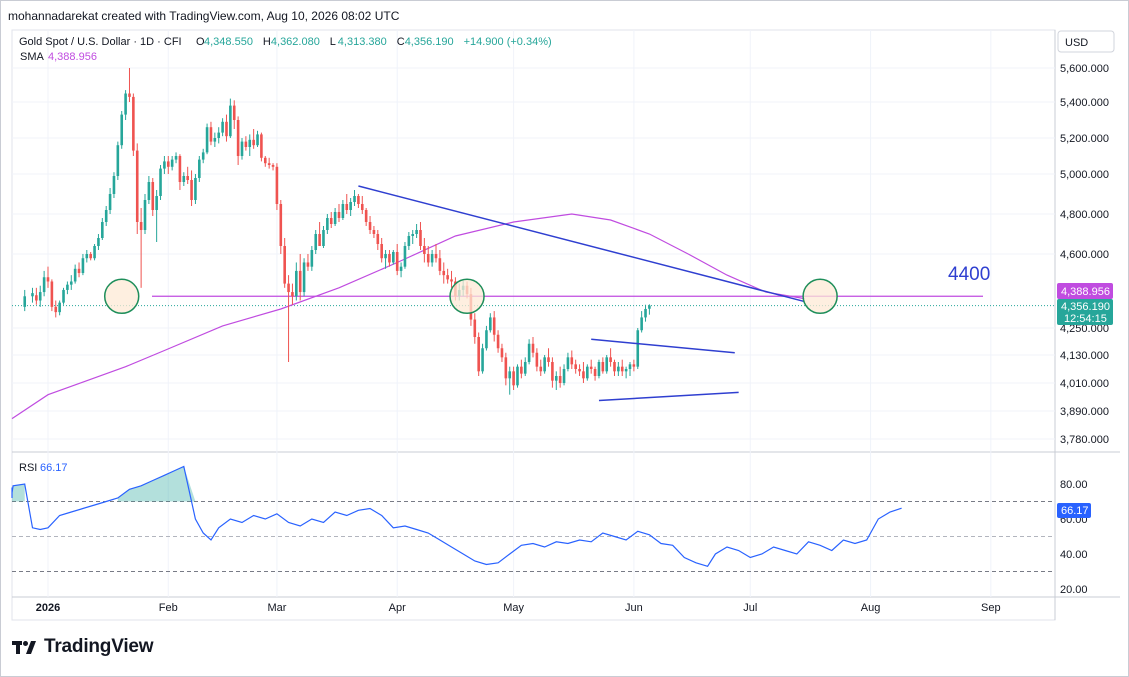 This screenshot has width=1129, height=677. What do you see at coordinates (1085, 307) in the screenshot?
I see `close-price-badge-text: 4,356.190` at bounding box center [1085, 307].